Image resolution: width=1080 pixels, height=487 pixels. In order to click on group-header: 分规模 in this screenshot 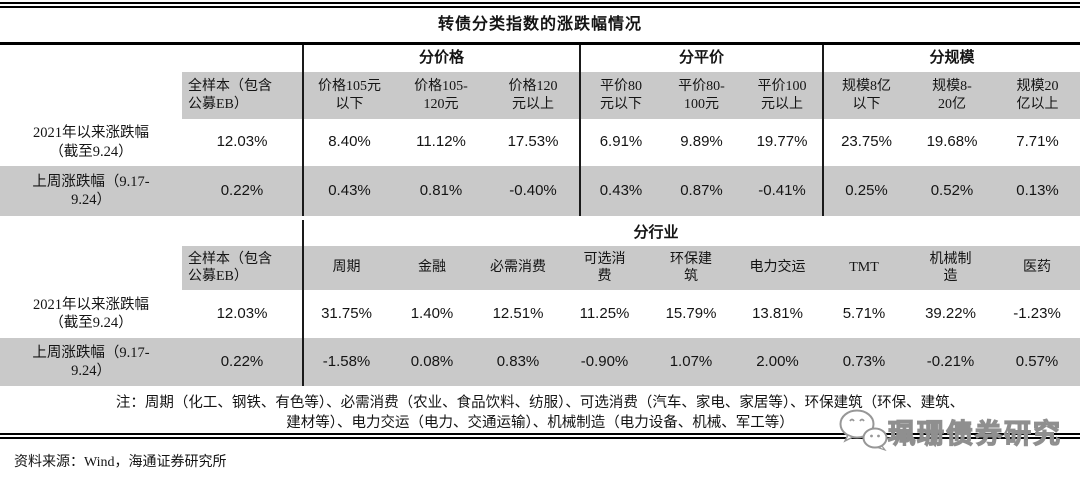, I will do `click(950, 58)`.